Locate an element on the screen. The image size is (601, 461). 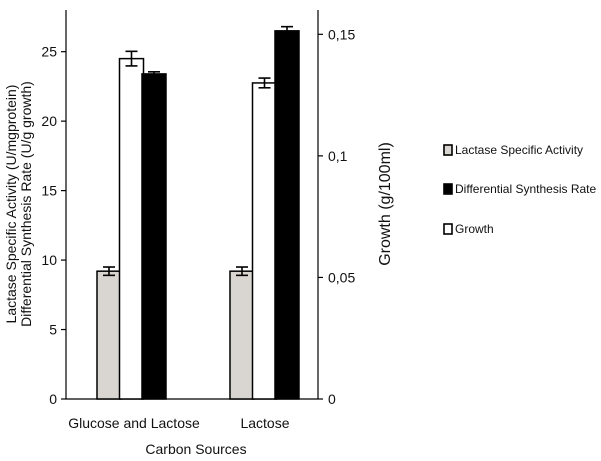
x-axis-category-labels: Glucose and Lactose Lactose is located at coordinates (178, 423).